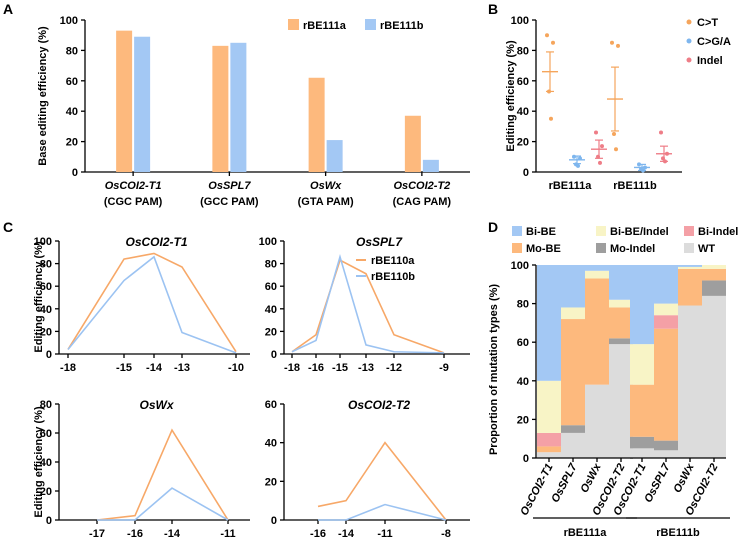  I want to click on c4-line-rbe110a, so click(382, 481).